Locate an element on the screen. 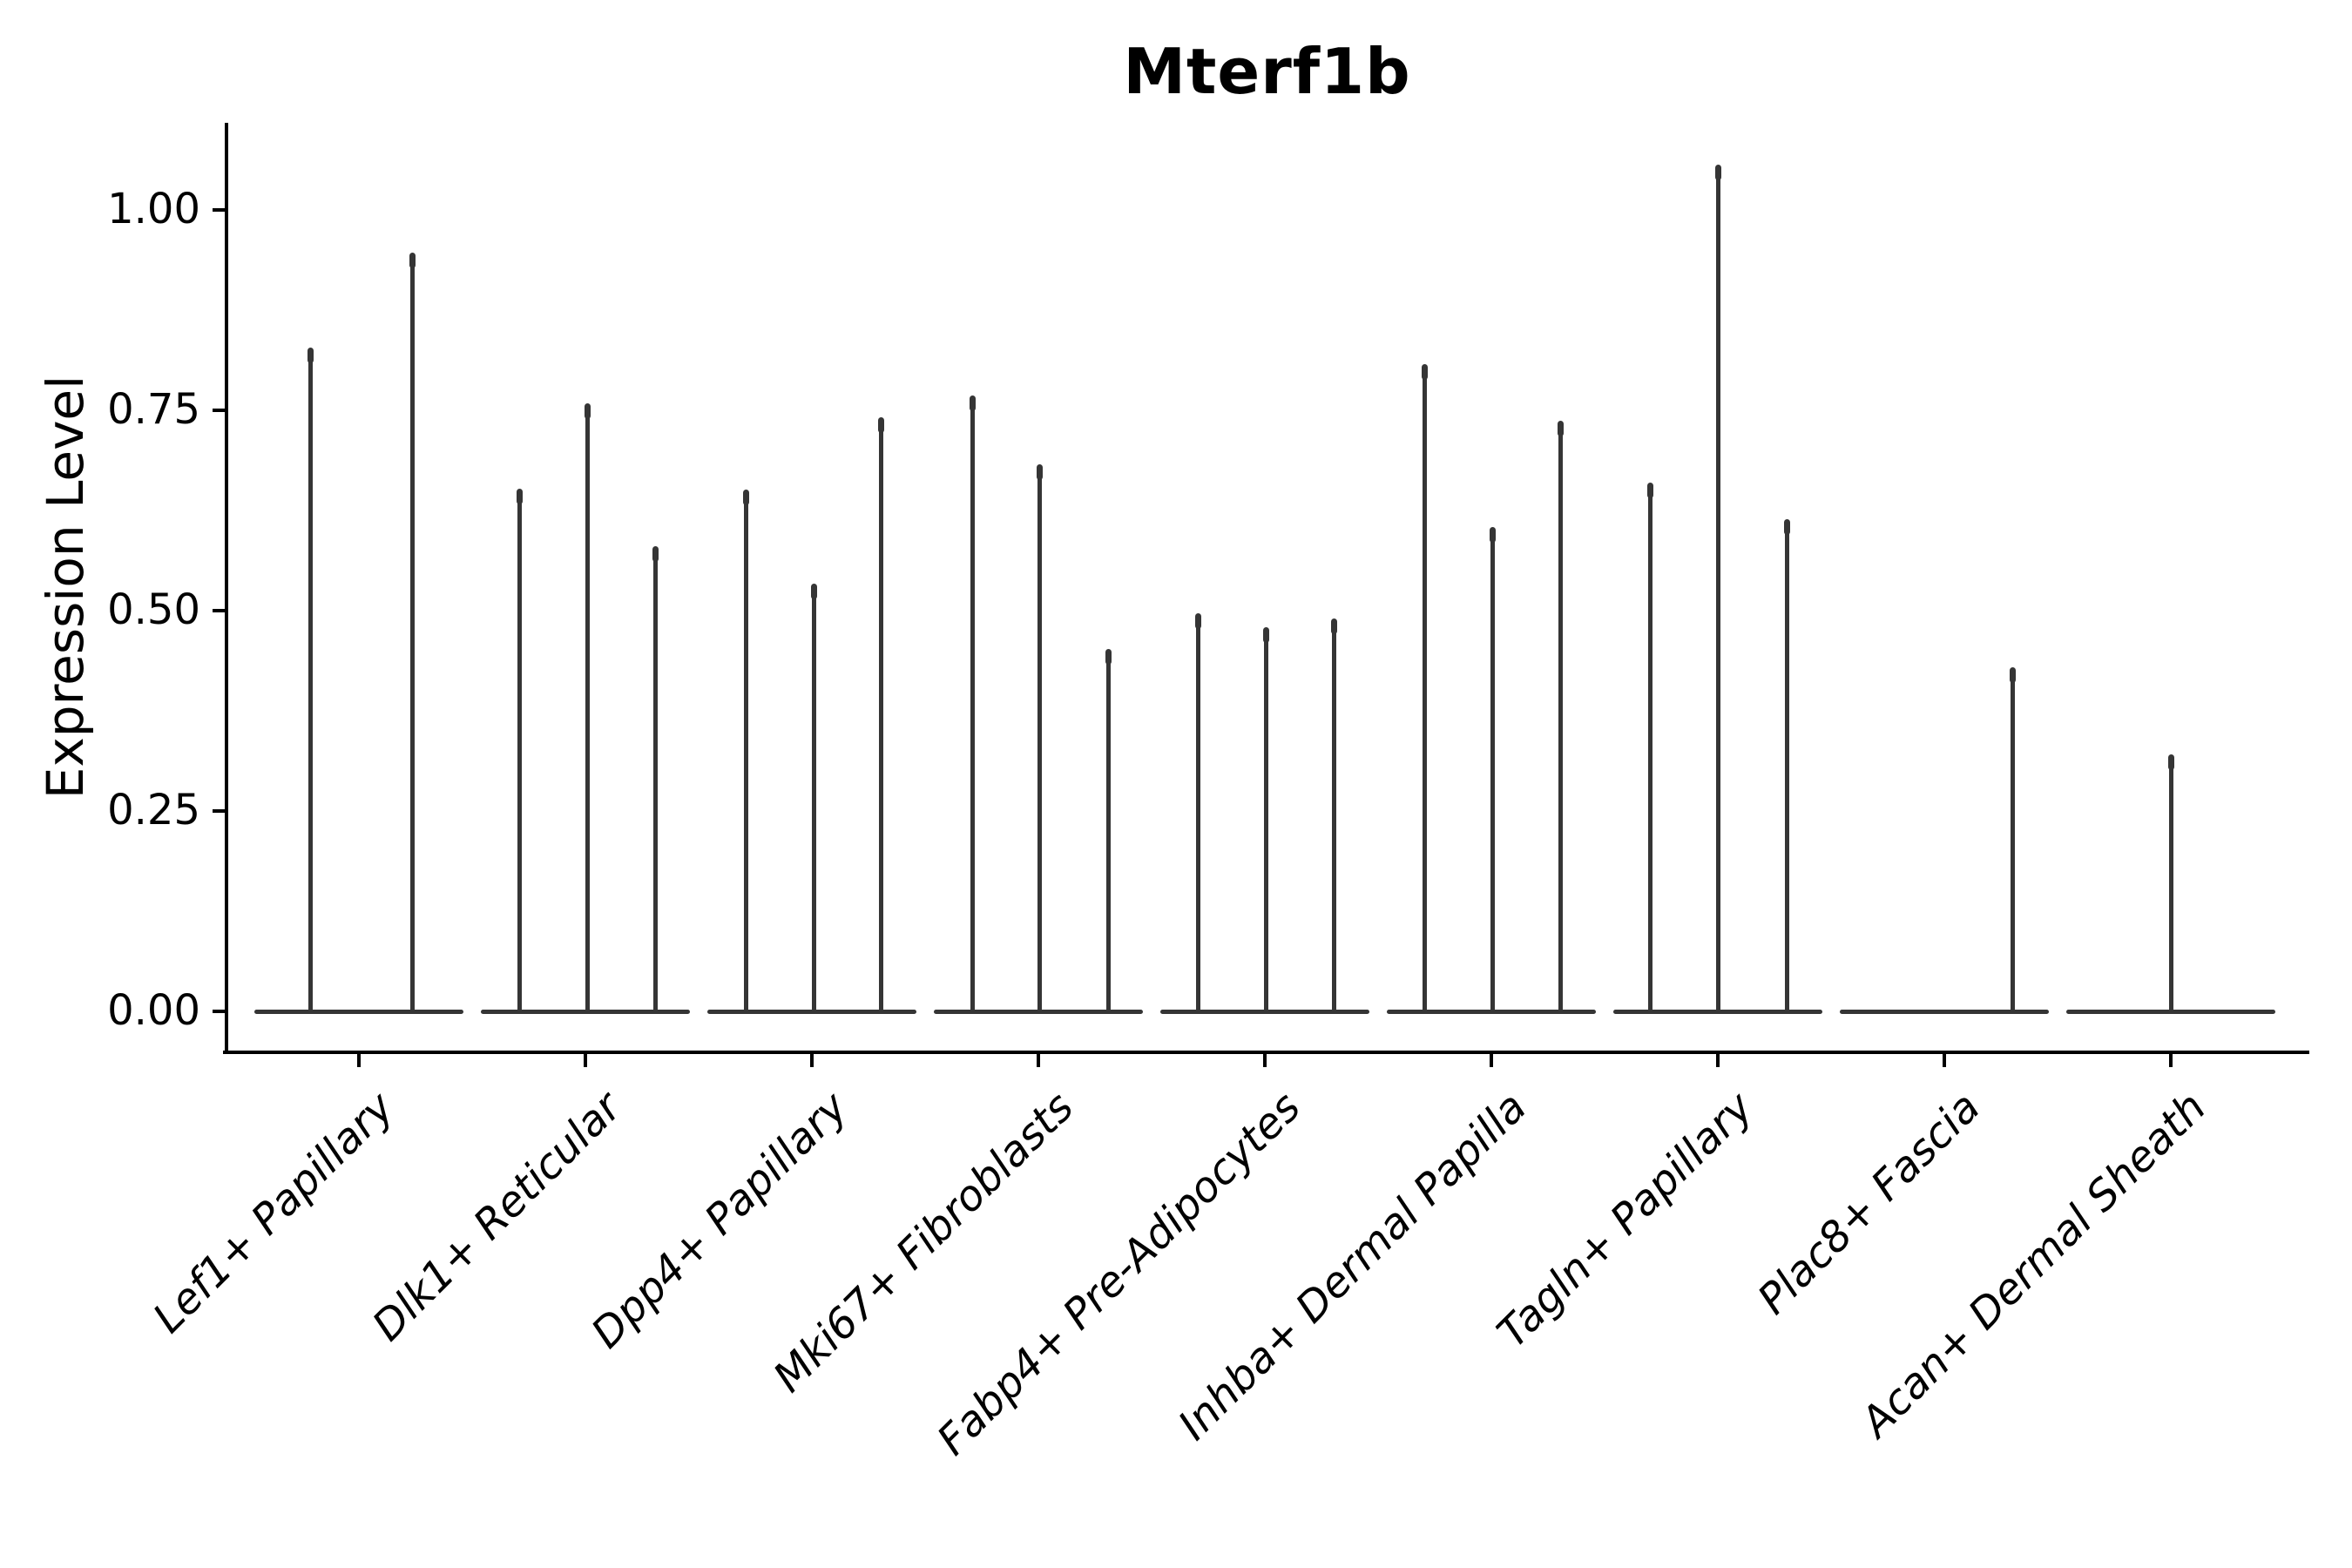 The height and width of the screenshot is (1568, 2352). x-tick-label-category: Lef1+ Papillary is located at coordinates (274, 1213).